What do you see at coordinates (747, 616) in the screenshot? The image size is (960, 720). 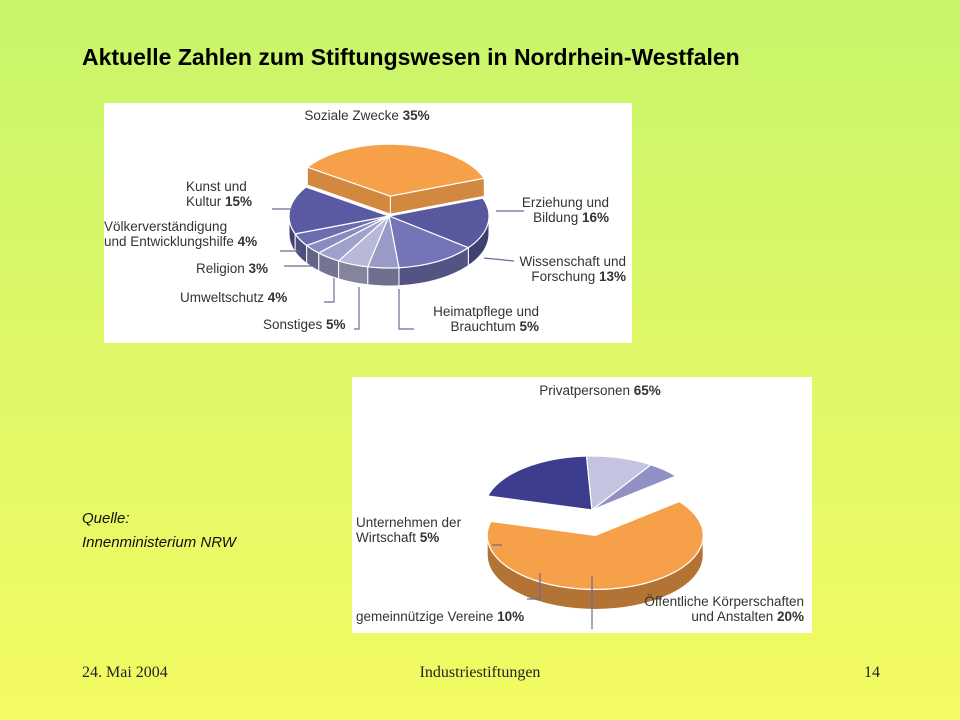 I see `svg-text: und Anstalten 20%` at bounding box center [747, 616].